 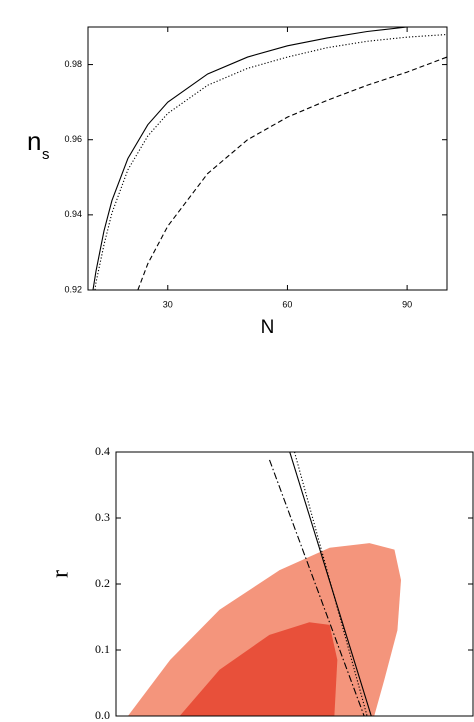 I want to click on confidence-region, so click(x=258, y=669).